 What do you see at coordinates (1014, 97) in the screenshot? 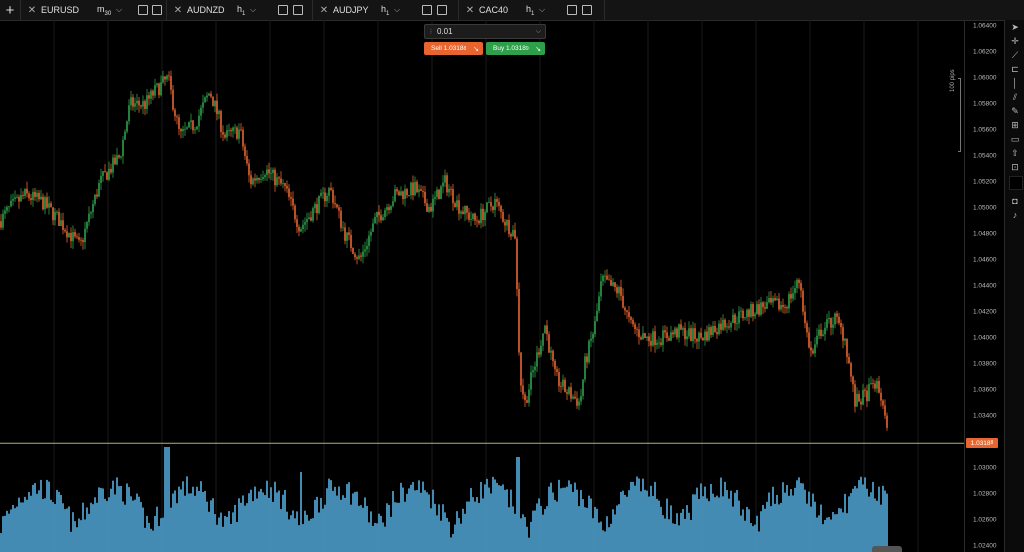
I see `channel-icon: ⫽` at bounding box center [1014, 97].